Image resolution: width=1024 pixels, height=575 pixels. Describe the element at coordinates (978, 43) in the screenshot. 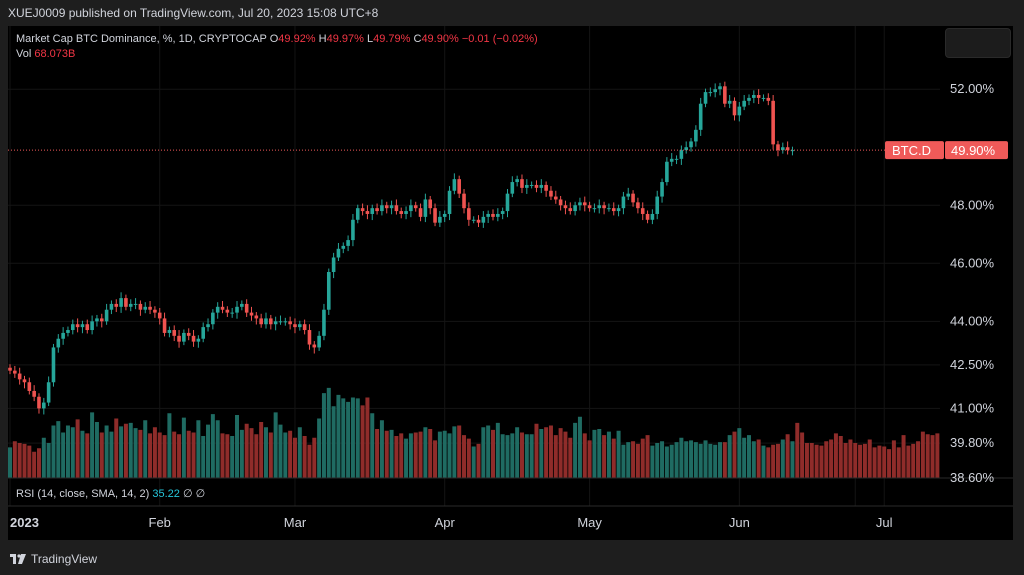

I see `chart-settings-box` at that location.